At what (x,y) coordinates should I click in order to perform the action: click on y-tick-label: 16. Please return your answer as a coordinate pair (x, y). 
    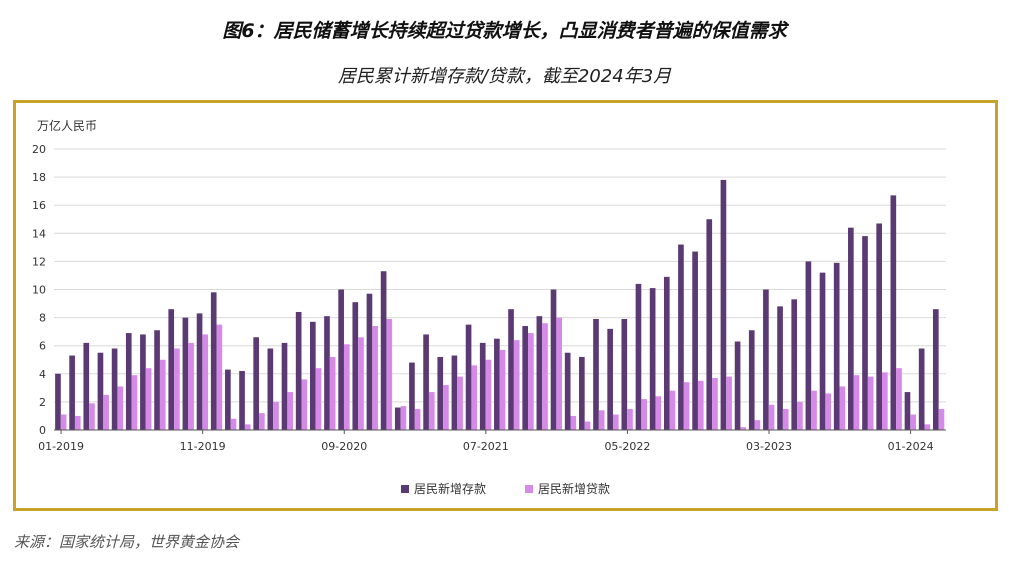
    Looking at the image, I should click on (39, 205).